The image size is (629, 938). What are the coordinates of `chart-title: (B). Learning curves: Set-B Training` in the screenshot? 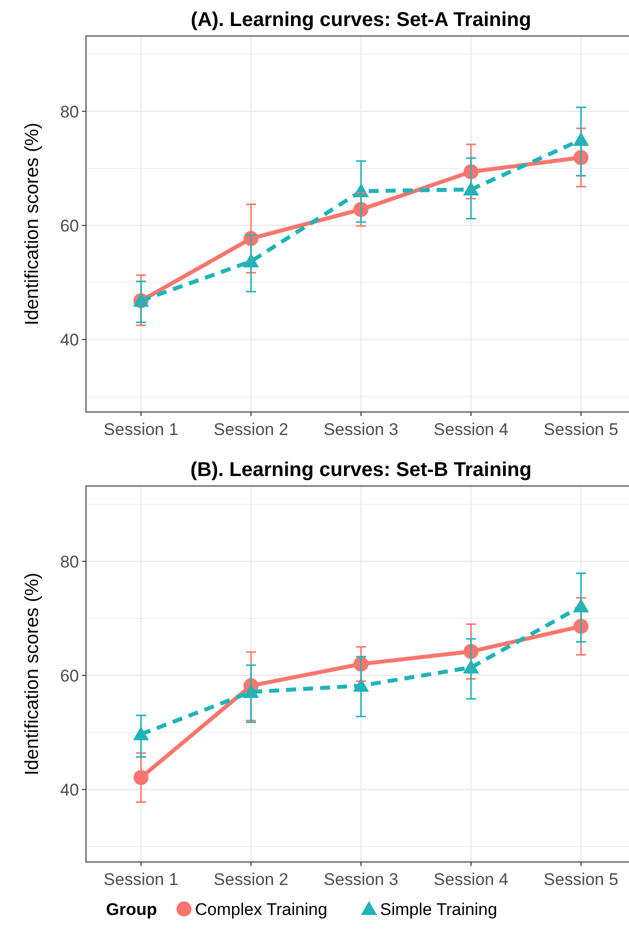 It's located at (361, 470).